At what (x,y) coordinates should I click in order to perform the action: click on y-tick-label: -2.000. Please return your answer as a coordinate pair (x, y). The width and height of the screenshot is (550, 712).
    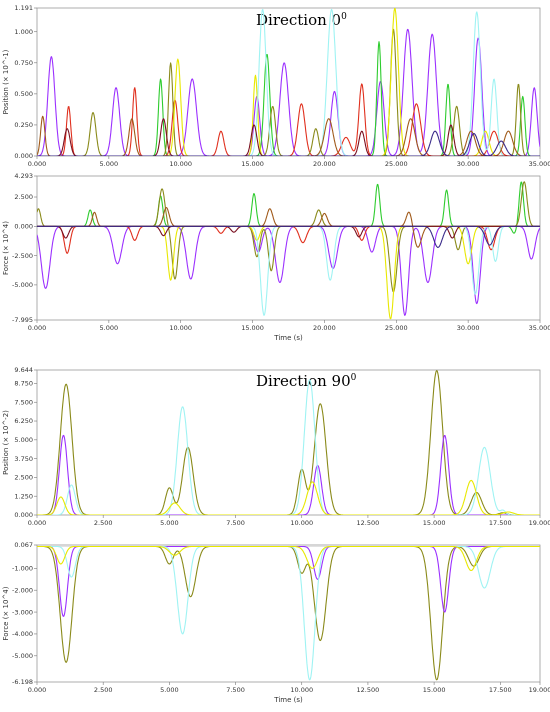
    Looking at the image, I should click on (22, 590).